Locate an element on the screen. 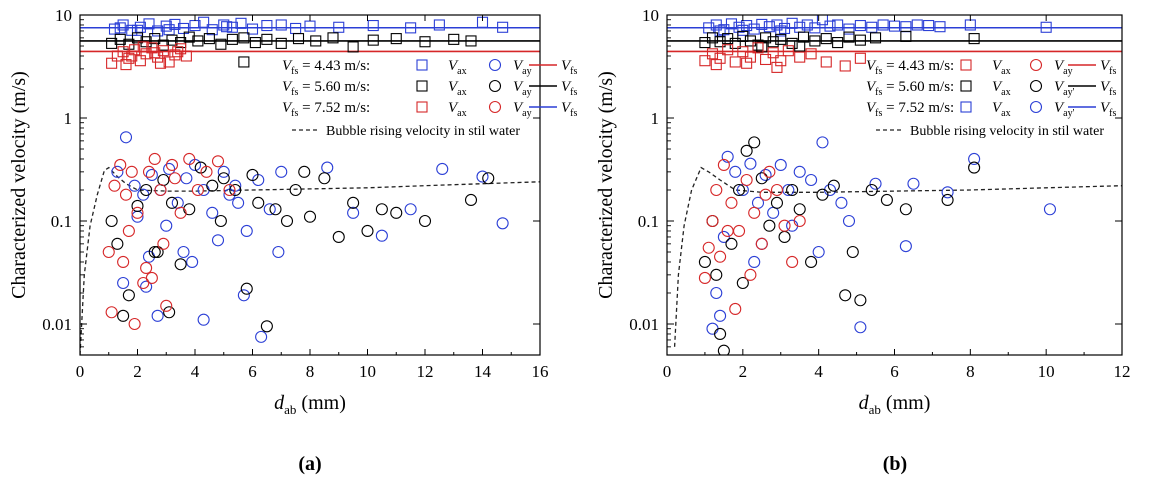 Image resolution: width=1160 pixels, height=479 pixels. legend-vfs-label: Vfs = 5.60 m/s: is located at coordinates (326, 88).